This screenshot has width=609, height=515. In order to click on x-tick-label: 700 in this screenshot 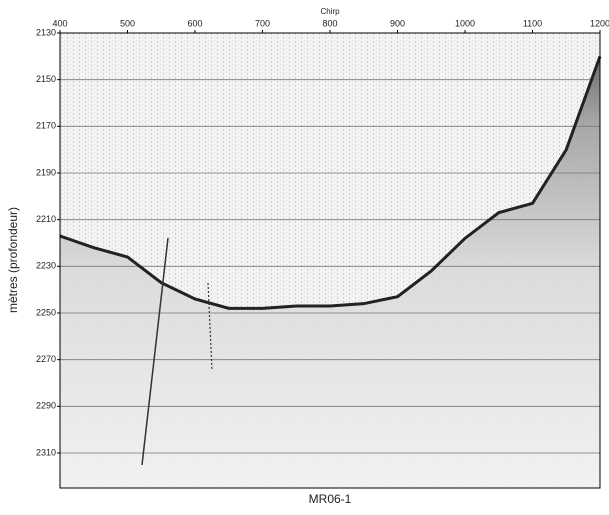, I will do `click(262, 23)`.